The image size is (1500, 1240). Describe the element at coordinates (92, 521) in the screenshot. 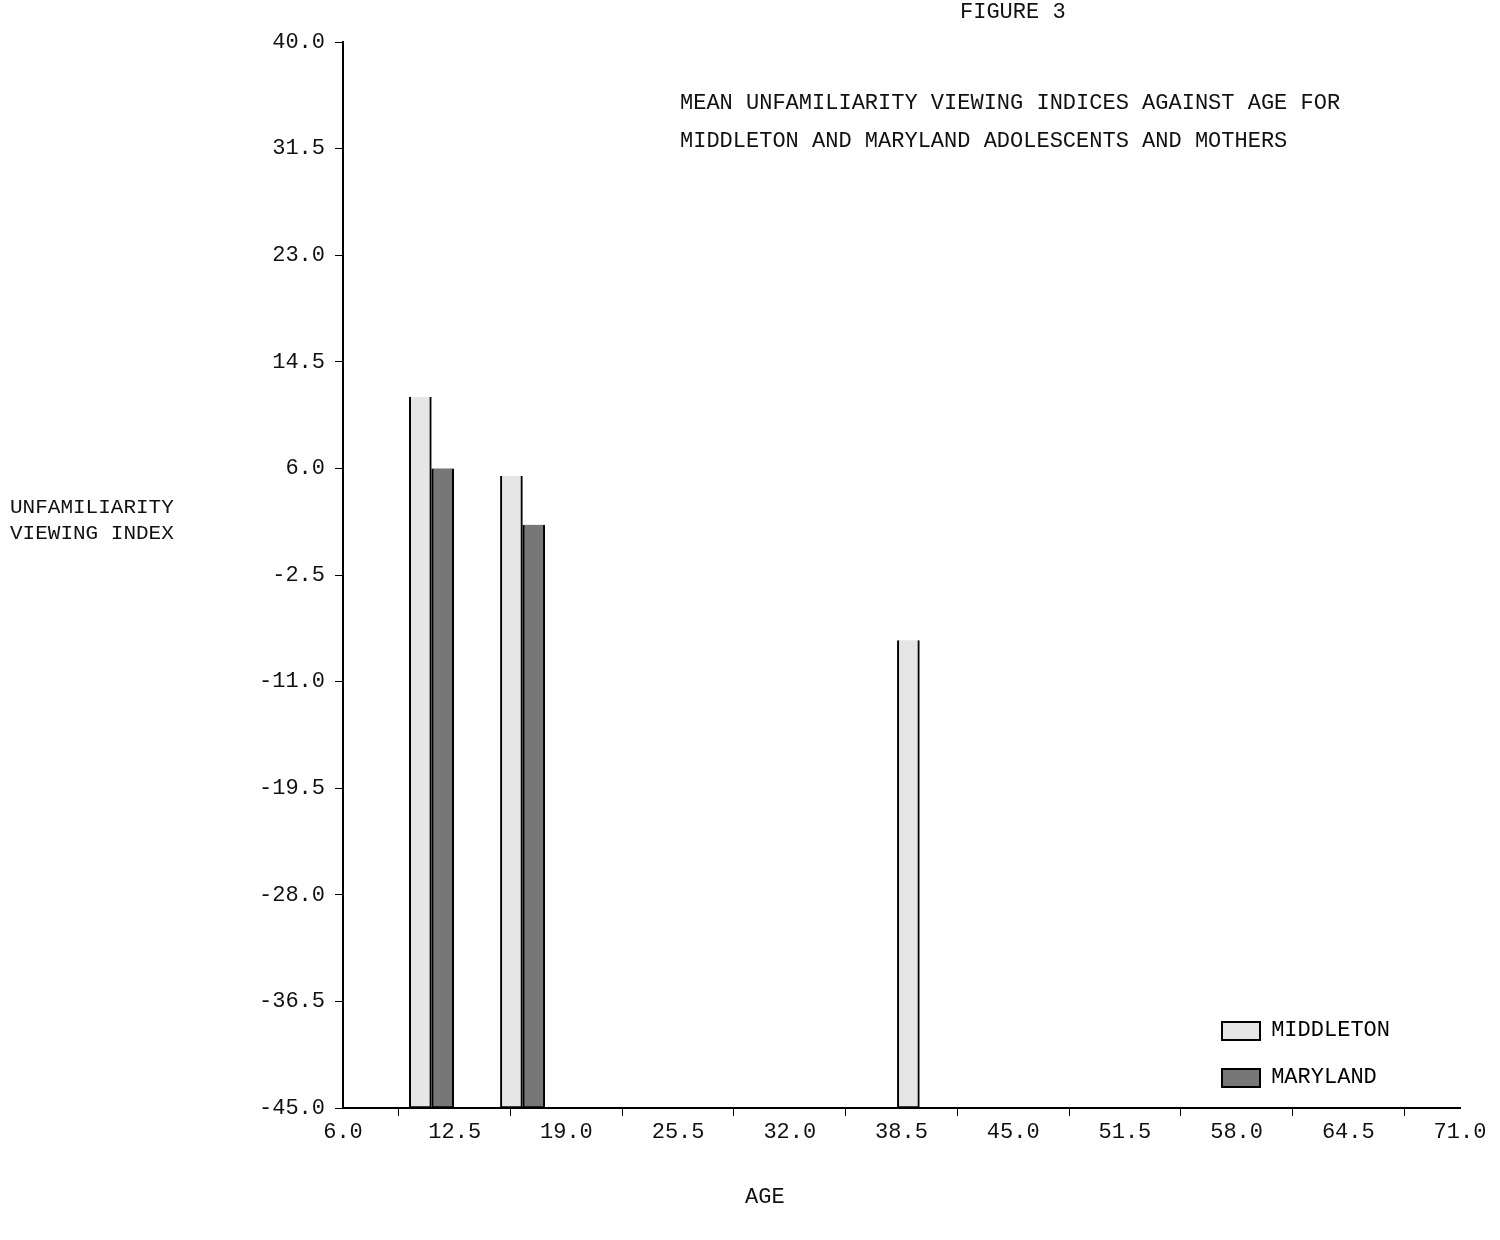

I see `y-axis-title: UNFAMILIARITY VIEWING INDEX` at that location.